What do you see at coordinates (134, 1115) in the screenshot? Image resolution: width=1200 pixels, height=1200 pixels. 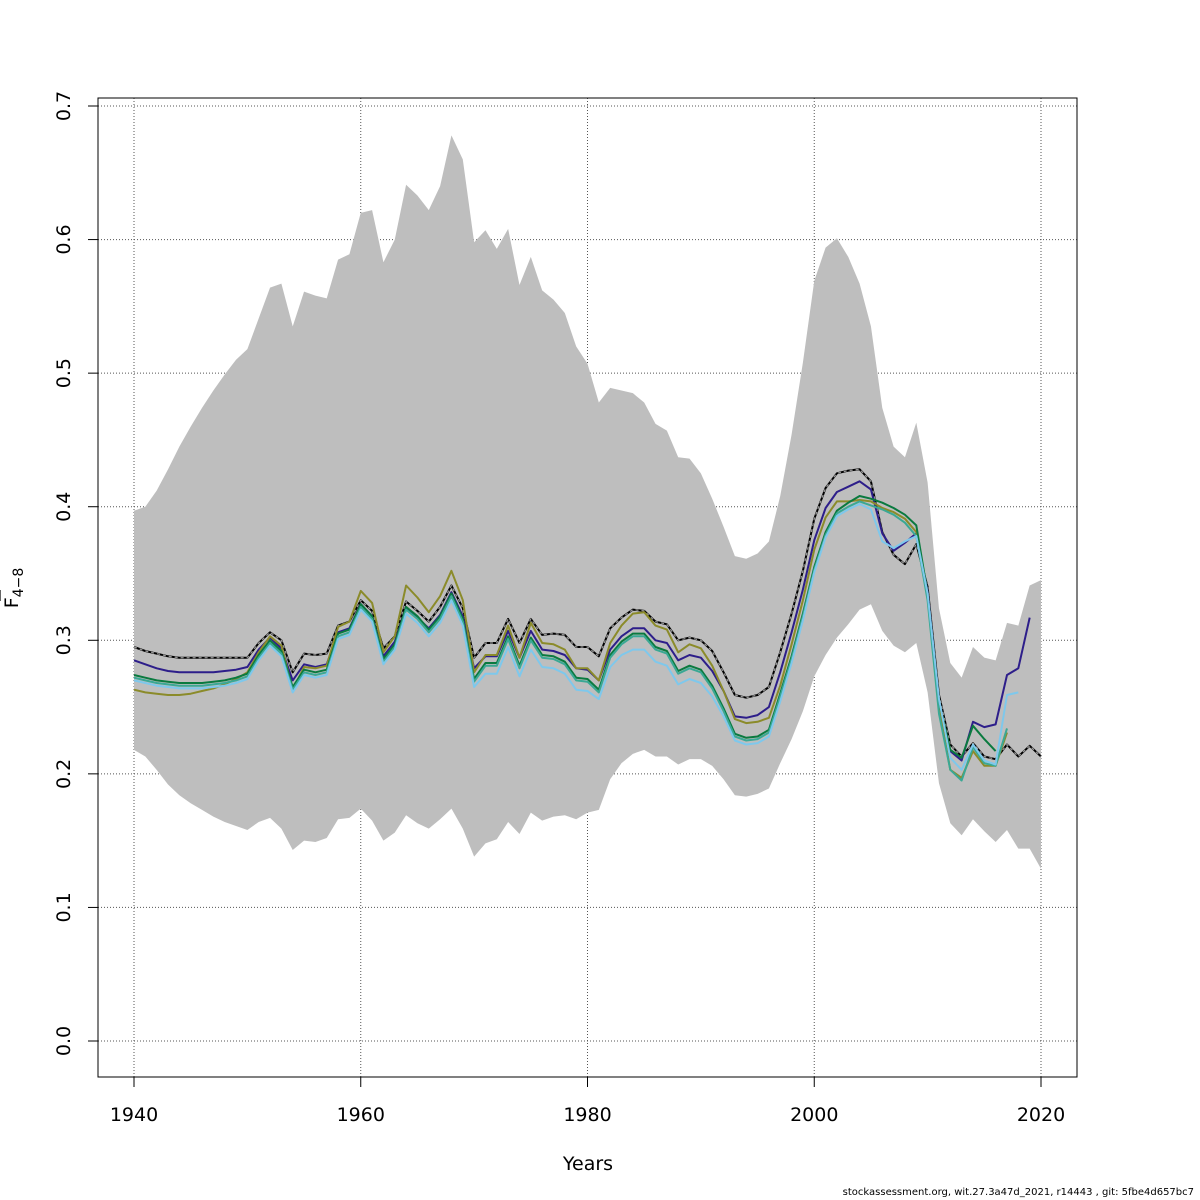 I see `x-tick-label: 1940` at bounding box center [134, 1115].